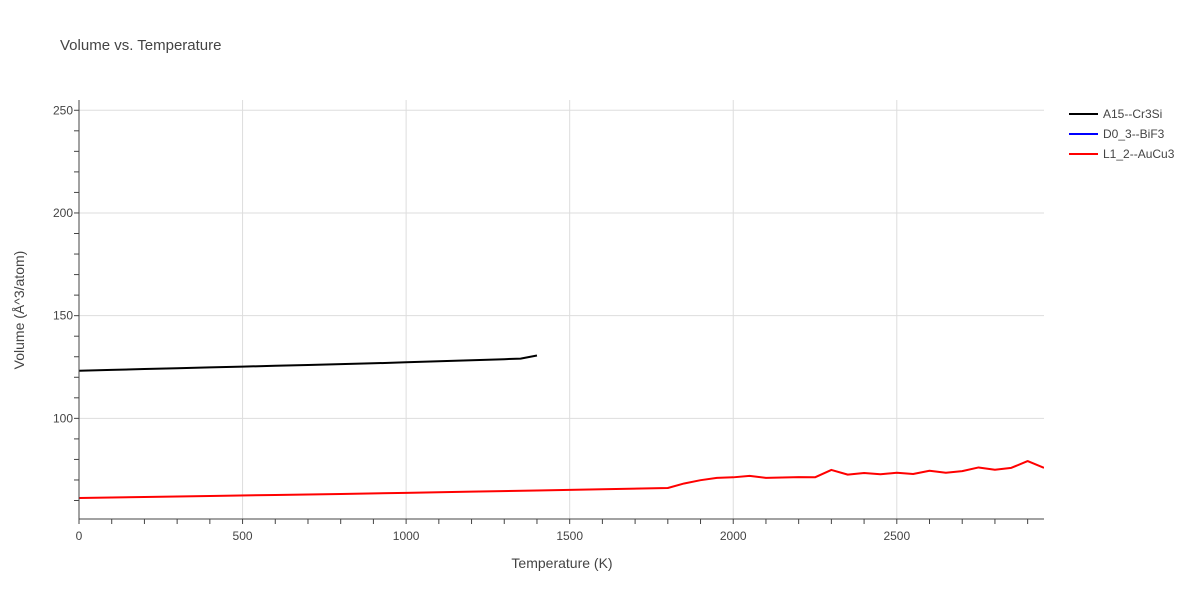 The width and height of the screenshot is (1200, 600). I want to click on legend-label: D0_3--BiF3, so click(1134, 134).